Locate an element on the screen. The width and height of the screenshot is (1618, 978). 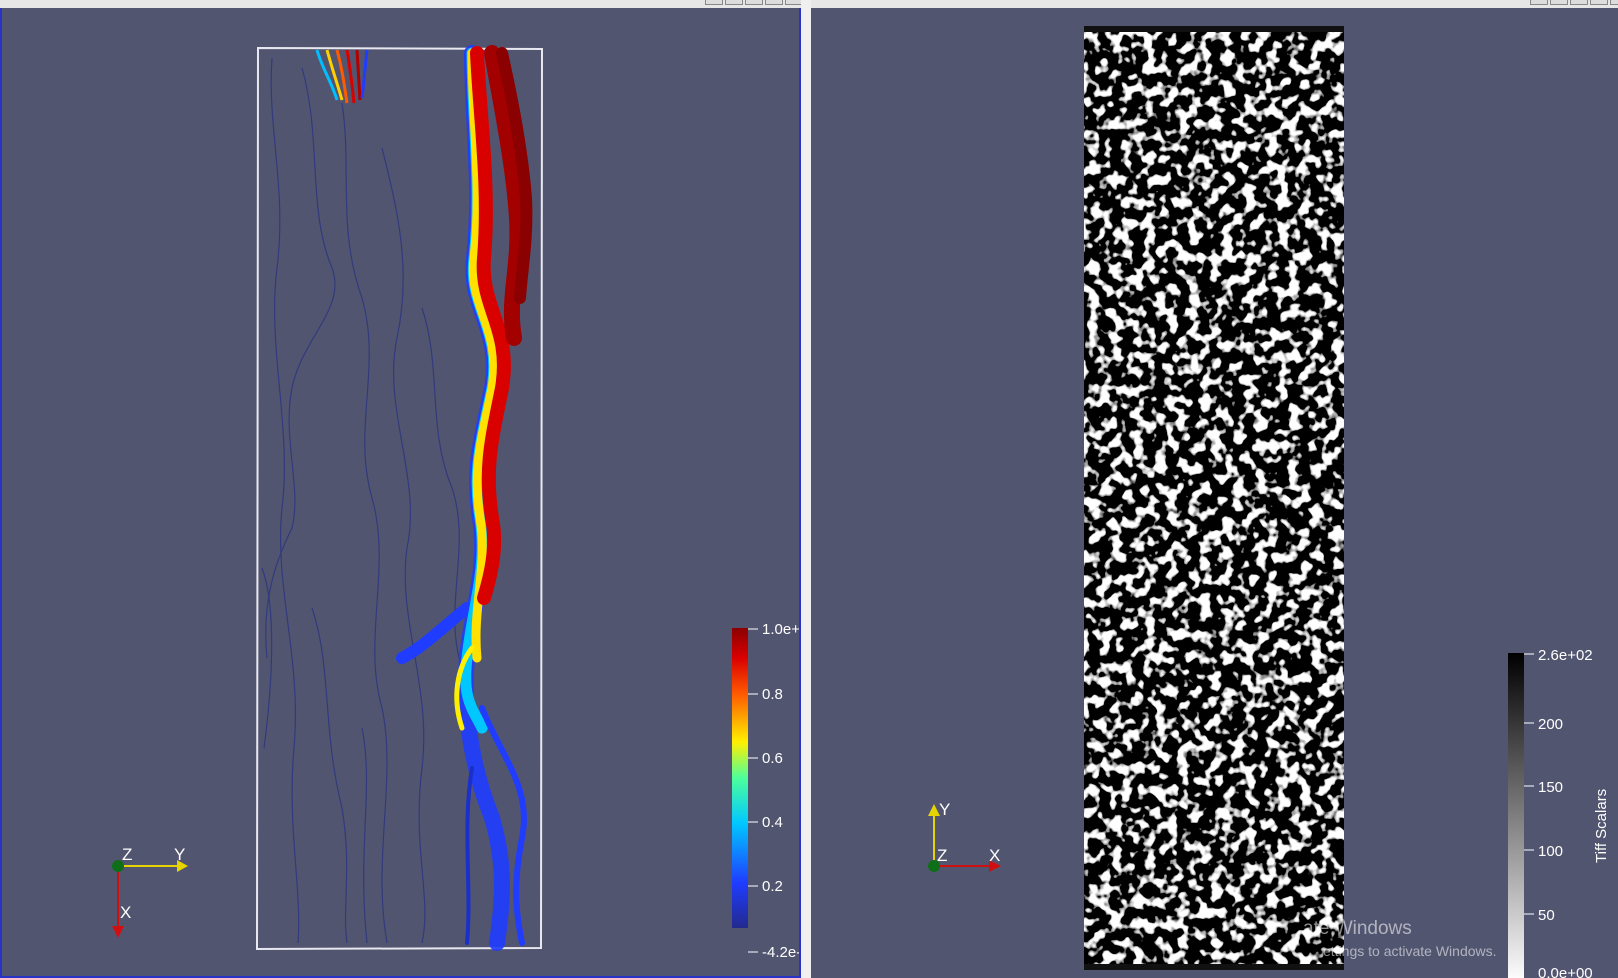
slice-top-edge is located at coordinates (1214, 29).